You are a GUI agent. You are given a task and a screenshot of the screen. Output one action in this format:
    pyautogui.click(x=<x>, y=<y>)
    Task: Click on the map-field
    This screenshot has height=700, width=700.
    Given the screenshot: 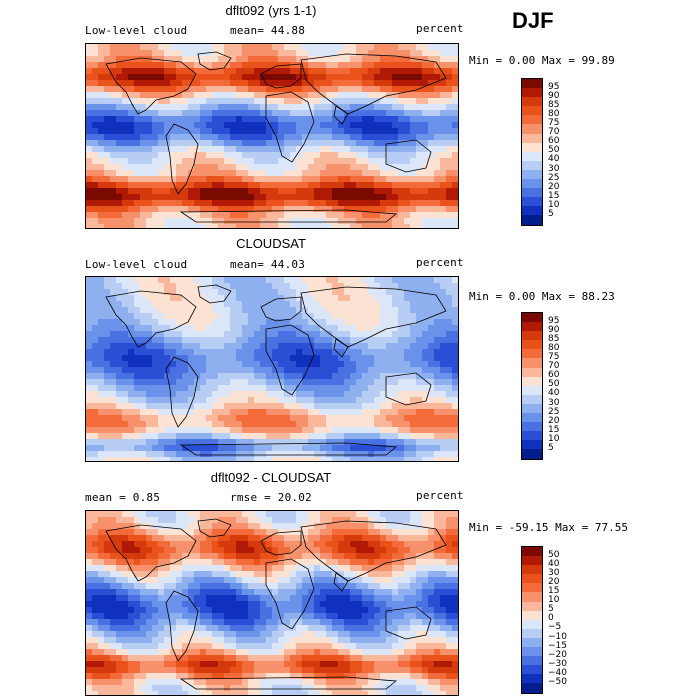 What is the action you would take?
    pyautogui.click(x=272, y=136)
    